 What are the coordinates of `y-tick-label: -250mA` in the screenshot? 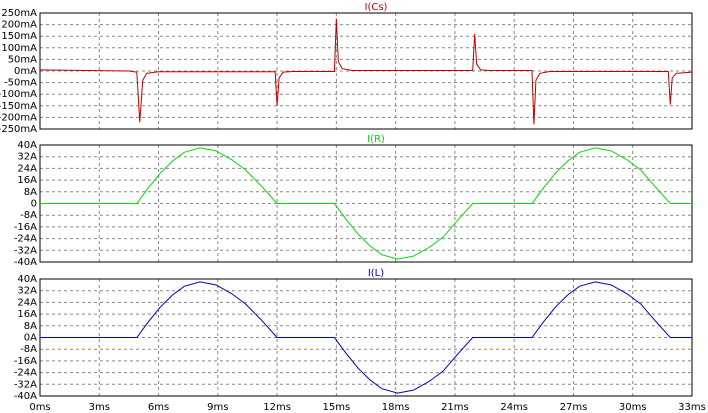 It's located at (18, 129).